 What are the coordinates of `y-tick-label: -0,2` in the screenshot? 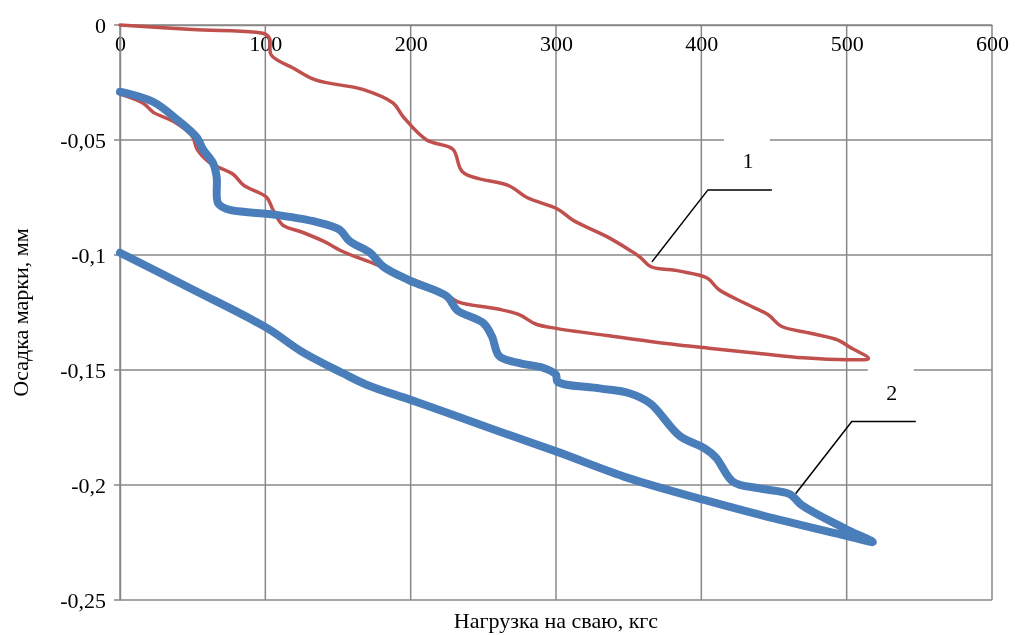 It's located at (88, 485).